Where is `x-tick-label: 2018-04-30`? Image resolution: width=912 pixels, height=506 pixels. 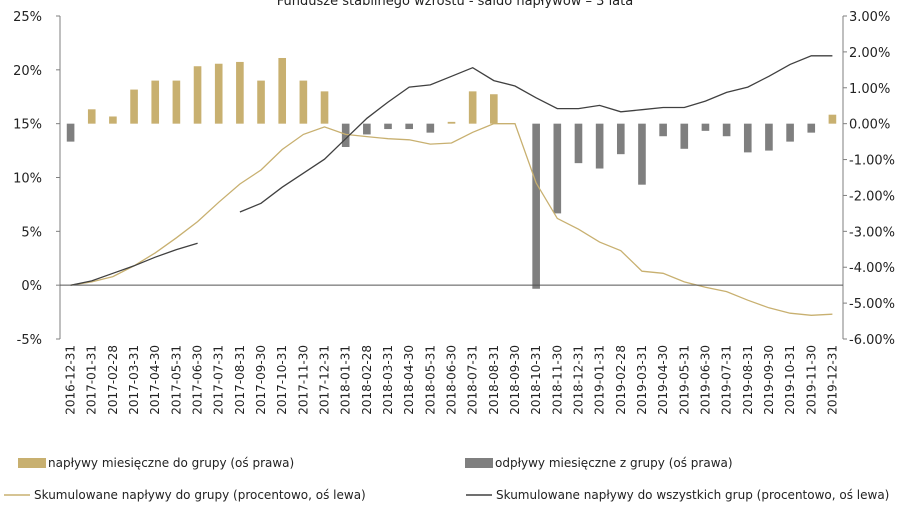 x-tick-label: 2018-04-30 is located at coordinates (409, 380).